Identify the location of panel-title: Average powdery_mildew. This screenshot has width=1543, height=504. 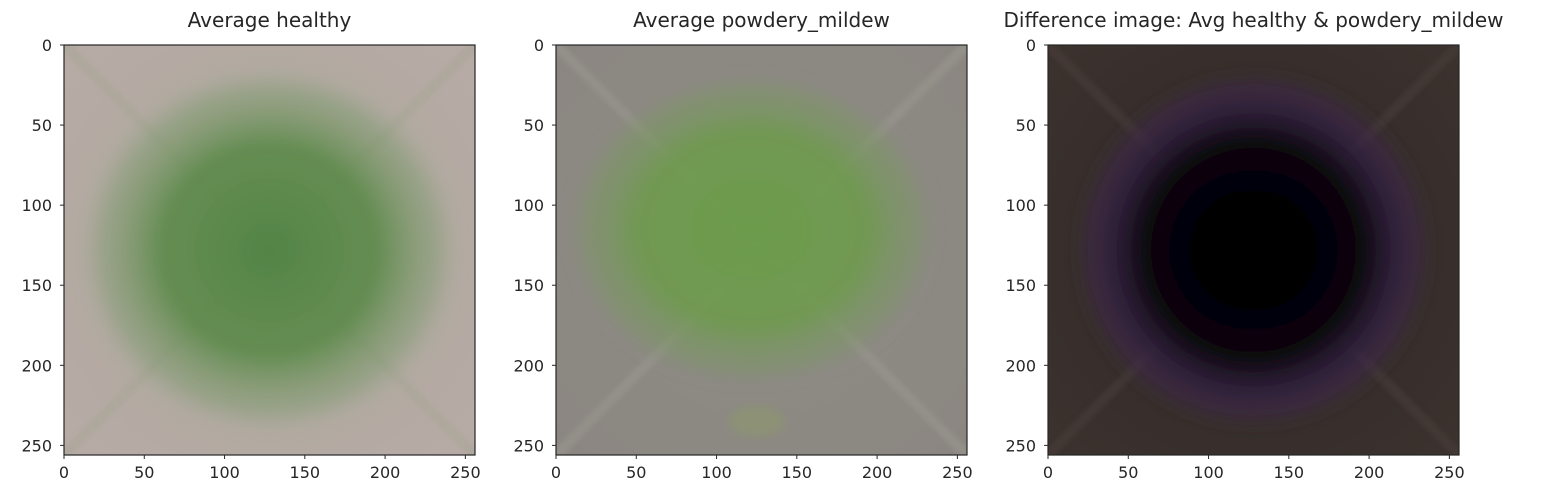
(761, 20).